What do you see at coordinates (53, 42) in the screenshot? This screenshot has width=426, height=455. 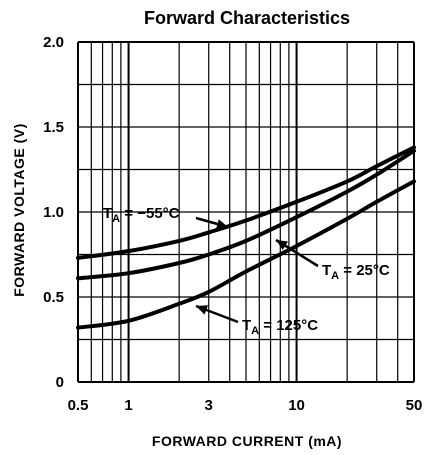 I see `y-tick-label-4: 2.0` at bounding box center [53, 42].